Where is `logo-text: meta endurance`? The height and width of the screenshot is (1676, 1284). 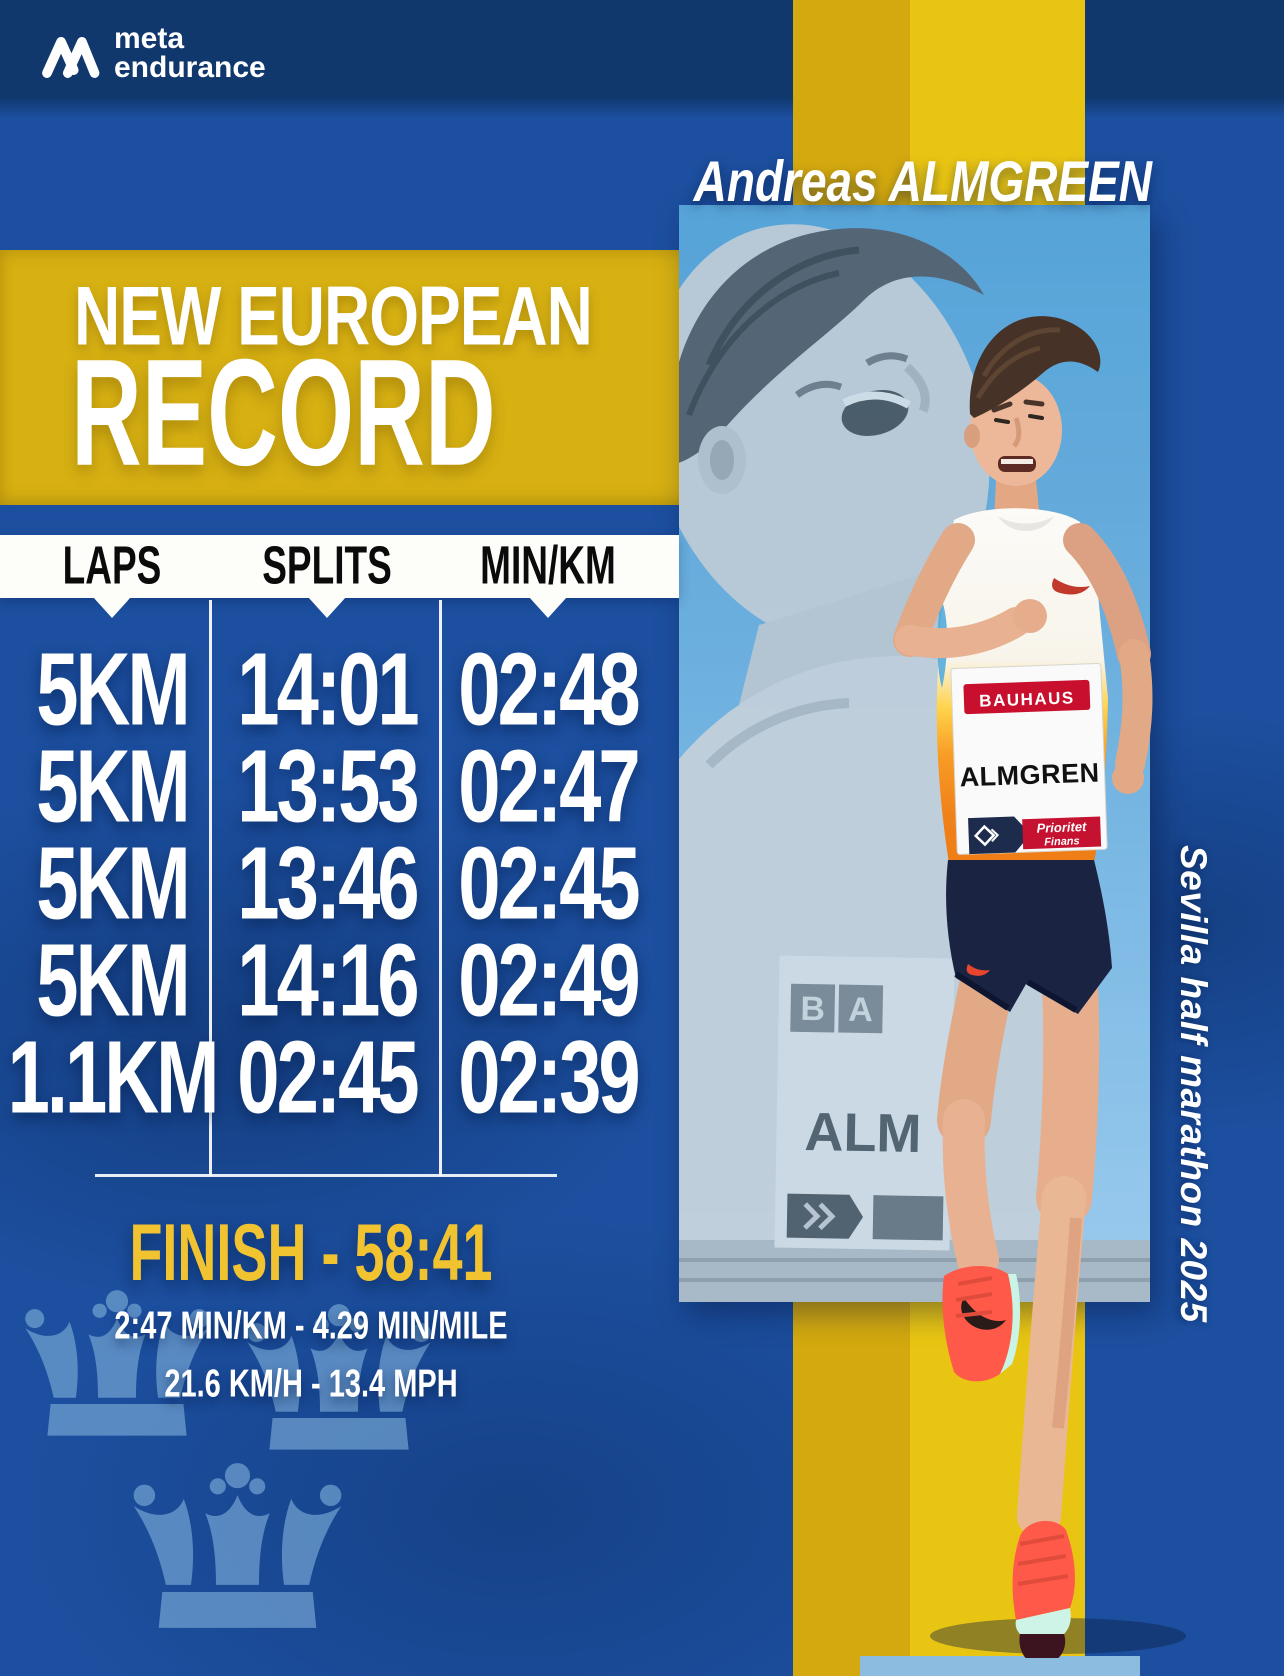 logo-text: meta endurance is located at coordinates (190, 53).